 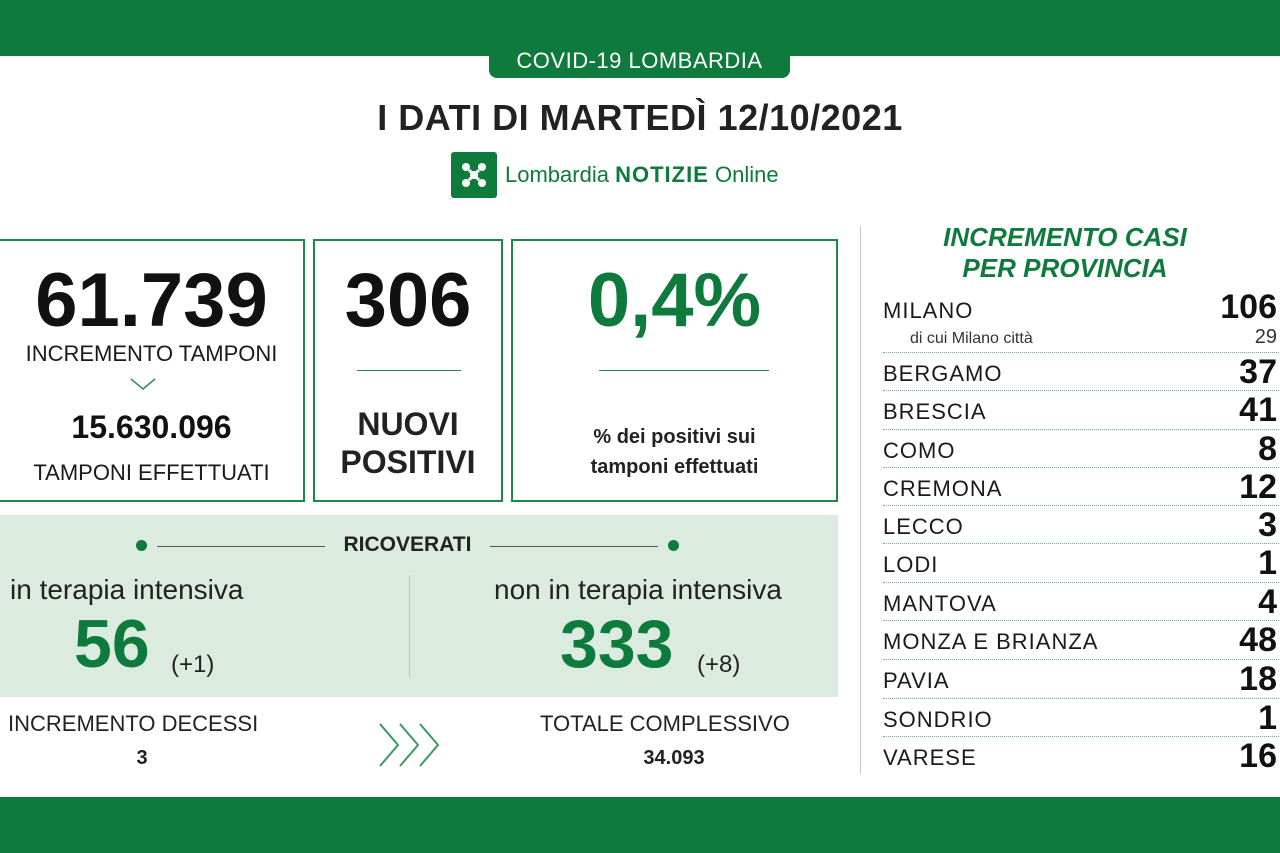 I want to click on nuovi-positivi-label-2: POSITIVI, so click(x=408, y=462).